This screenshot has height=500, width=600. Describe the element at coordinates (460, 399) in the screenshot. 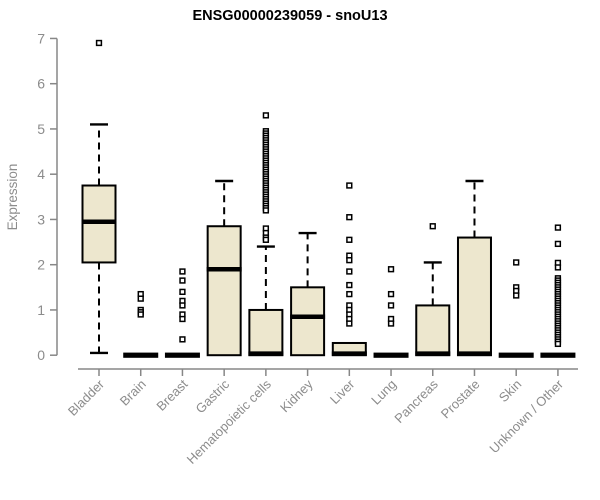

I see `x-tick-label: Prostate` at that location.